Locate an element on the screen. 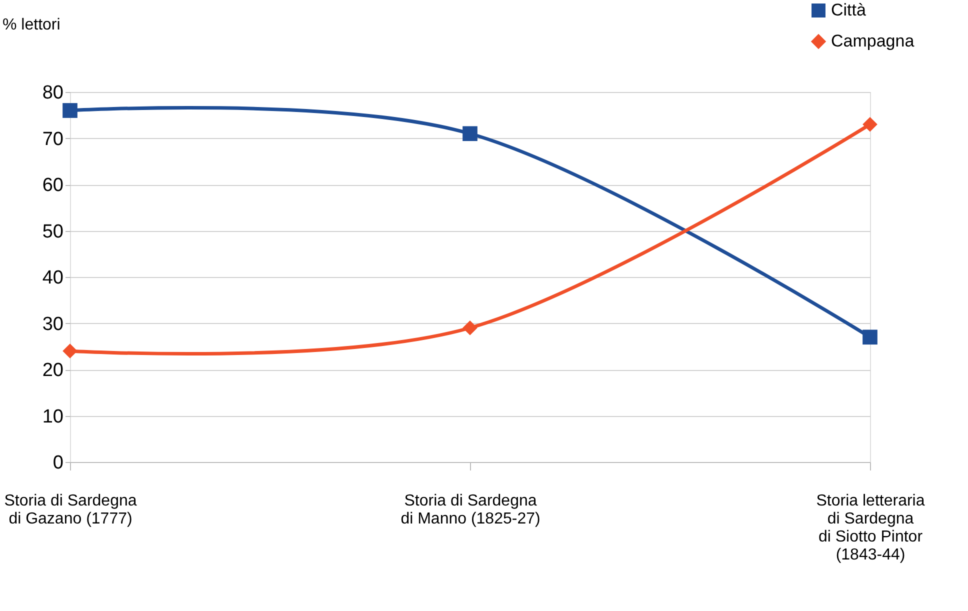  y-tick-label: 80 is located at coordinates (53, 93).